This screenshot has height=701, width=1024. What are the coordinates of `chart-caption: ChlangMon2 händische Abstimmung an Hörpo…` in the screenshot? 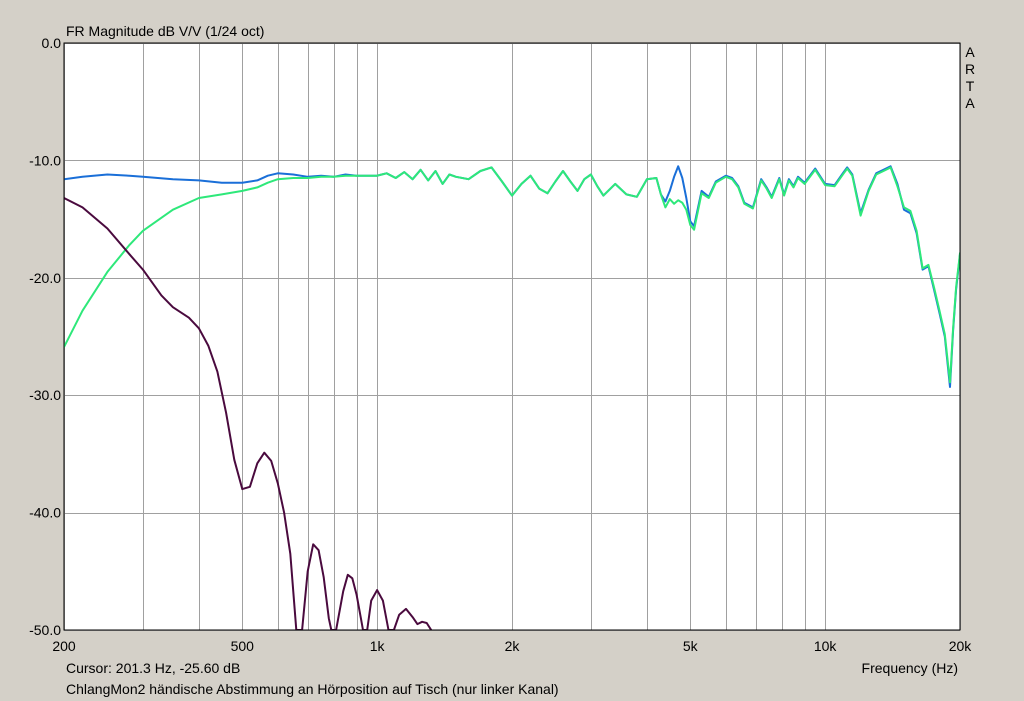 It's located at (312, 689).